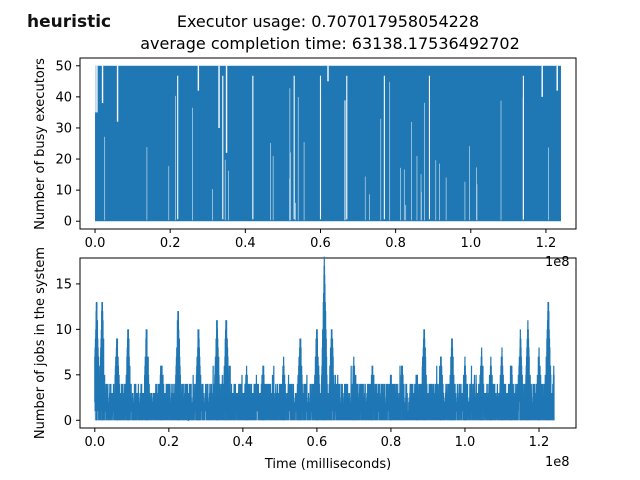  What do you see at coordinates (465, 442) in the screenshot?
I see `jobs-x-tick-label: 1.0` at bounding box center [465, 442].